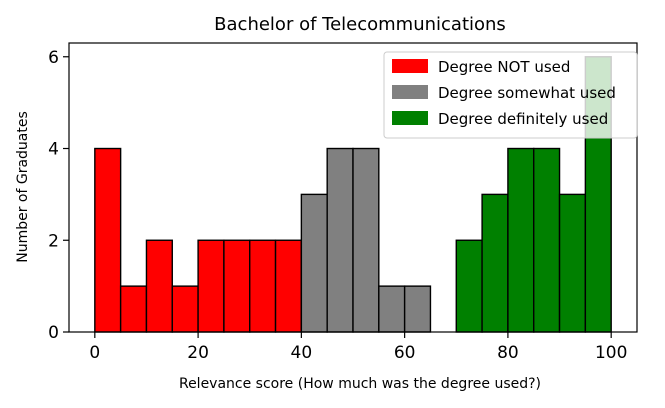 This screenshot has width=665, height=408. What do you see at coordinates (53, 241) in the screenshot?
I see `y-tick-label: 2` at bounding box center [53, 241].